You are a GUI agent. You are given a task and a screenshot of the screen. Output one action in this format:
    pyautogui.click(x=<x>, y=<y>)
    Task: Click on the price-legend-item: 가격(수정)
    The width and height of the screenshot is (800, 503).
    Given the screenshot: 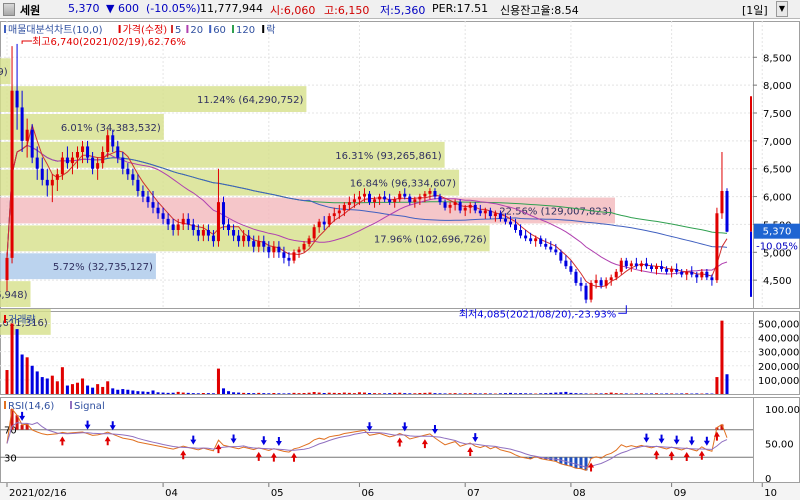 What is the action you would take?
    pyautogui.click(x=145, y=29)
    